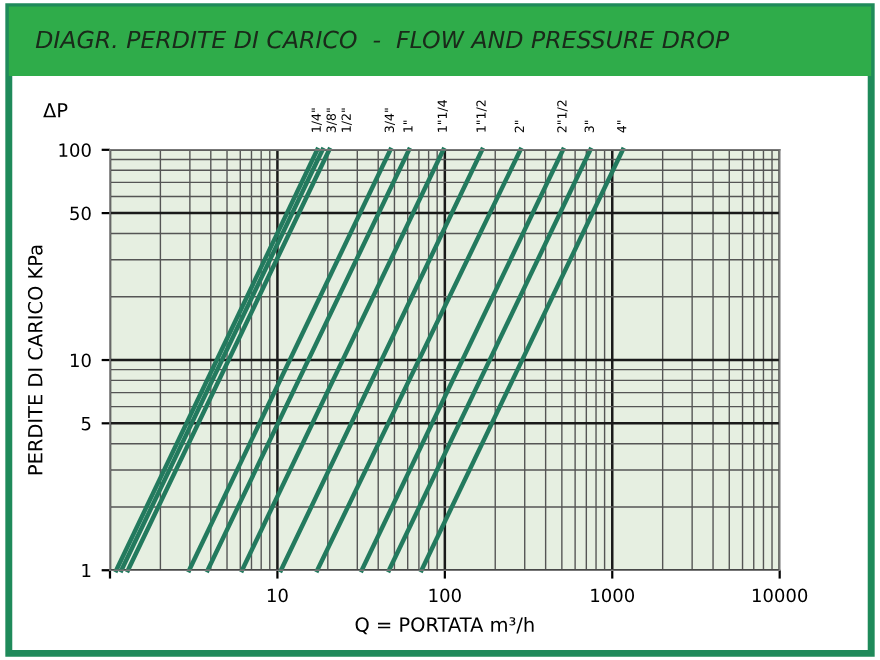  Describe the element at coordinates (80, 360) in the screenshot. I see `y-tick-label: 10` at that location.